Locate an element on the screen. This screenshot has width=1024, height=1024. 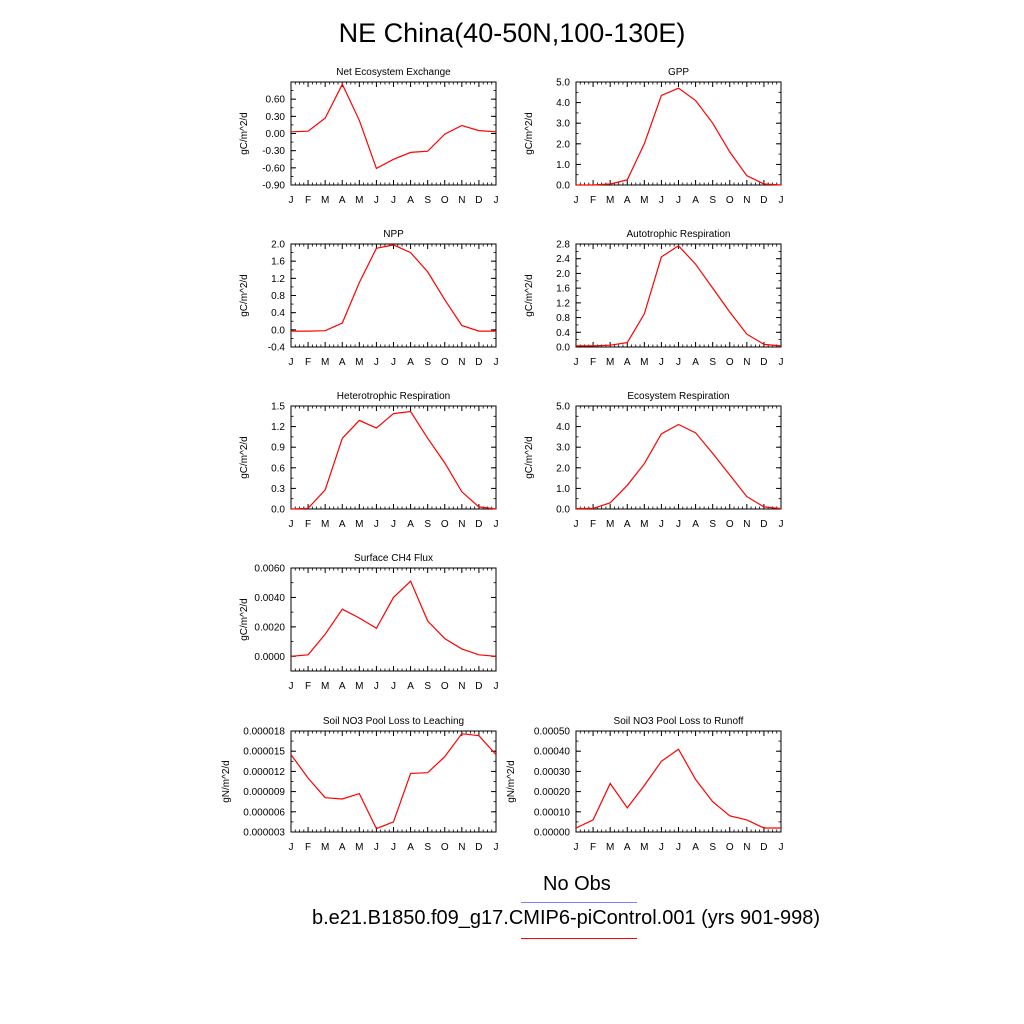
y-tick-label: 2.4 is located at coordinates (563, 259).